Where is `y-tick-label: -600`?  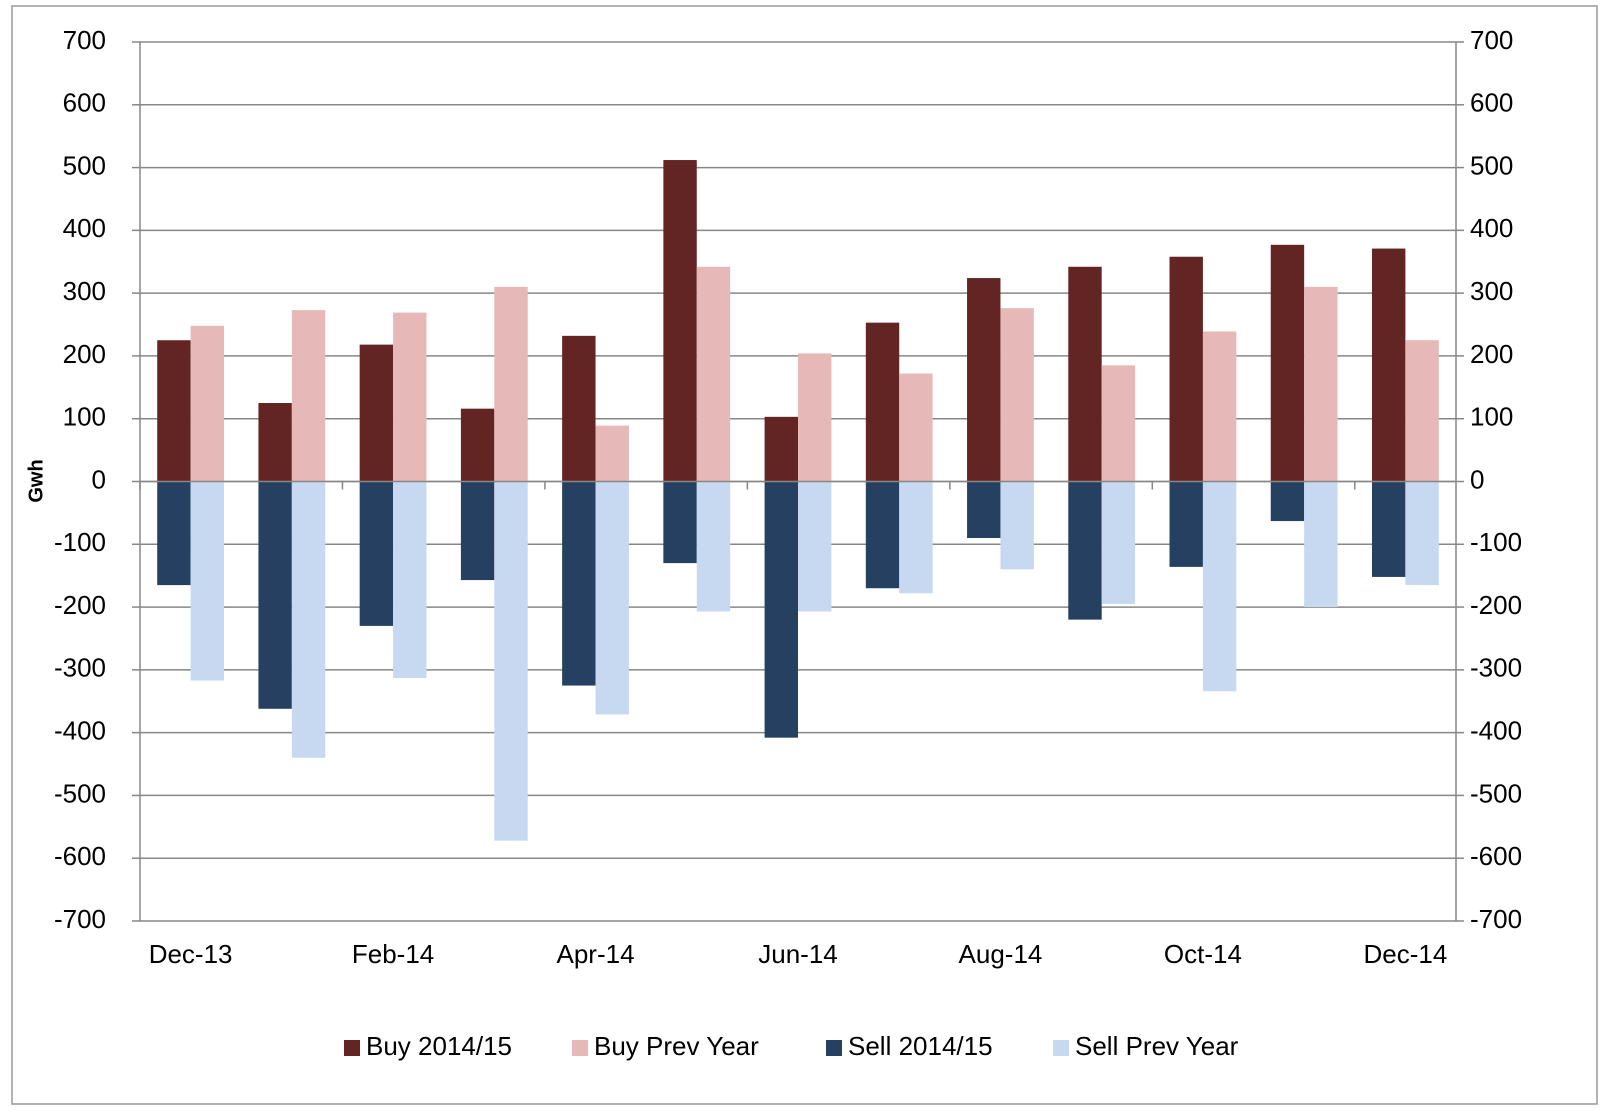
y-tick-label: -600 is located at coordinates (80, 856).